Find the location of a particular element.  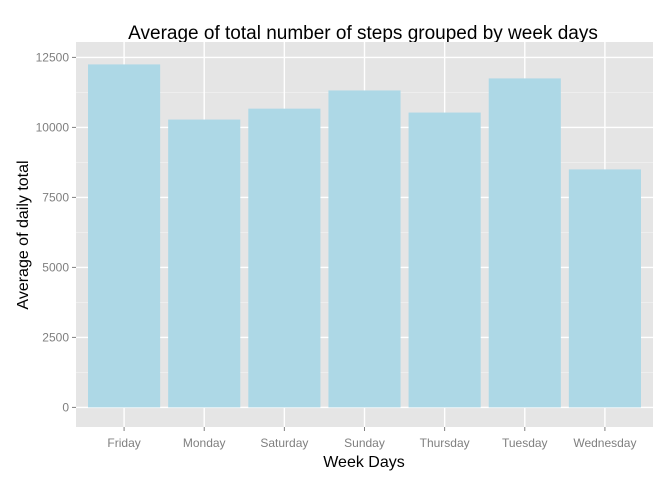

y-tick-label: 0 is located at coordinates (65, 407).